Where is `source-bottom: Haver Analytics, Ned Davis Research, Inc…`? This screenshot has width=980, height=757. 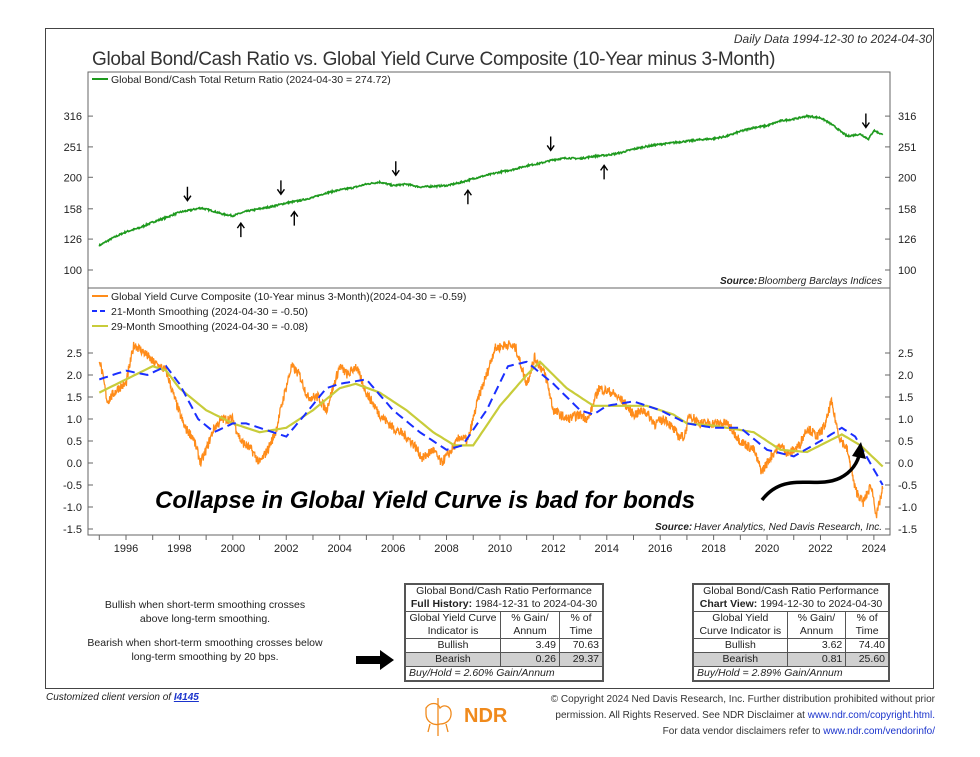
source-bottom: Haver Analytics, Ned Davis Research, Inc… is located at coordinates (788, 527).